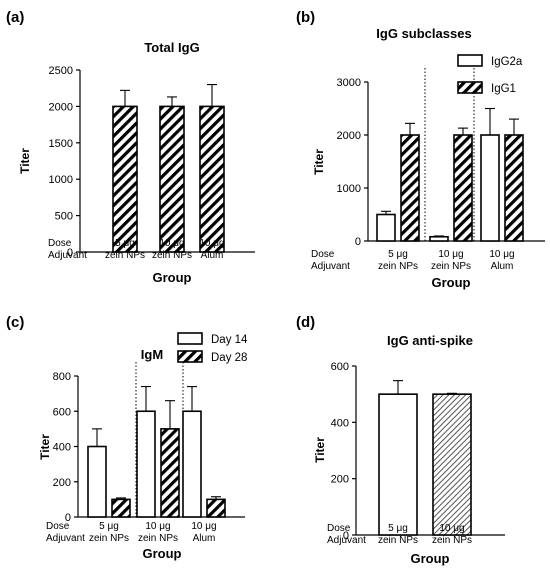  I want to click on y-tick-label: 1500, so click(61, 144).